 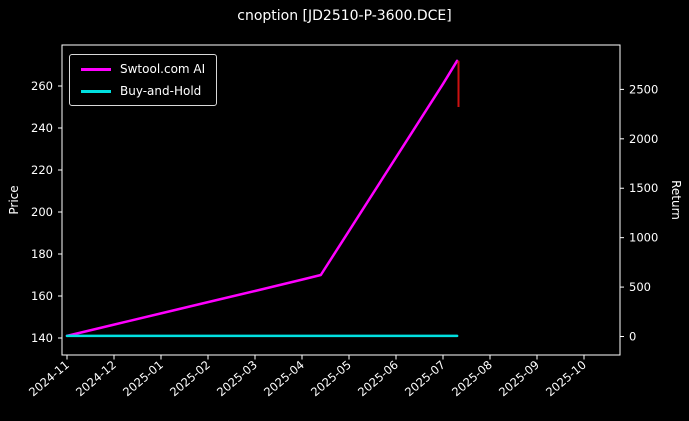 What do you see at coordinates (190, 379) in the screenshot?
I see `x-tick-label: 2025-02` at bounding box center [190, 379].